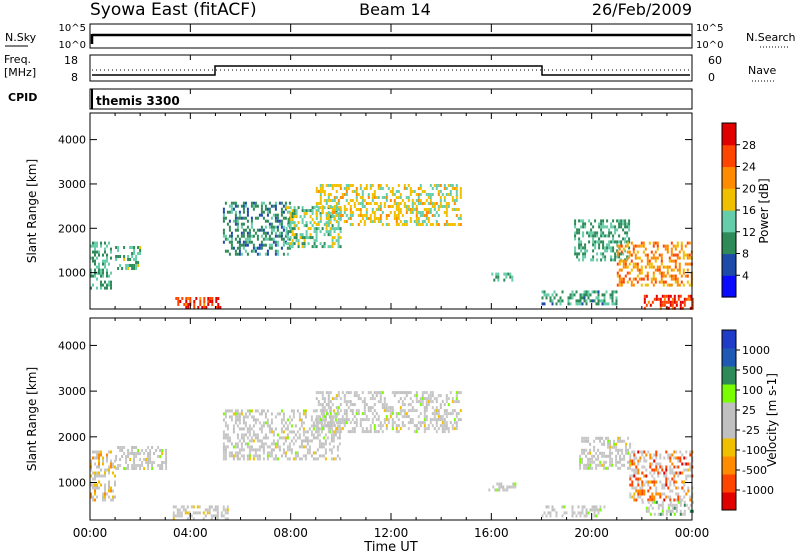 The image size is (800, 554). Describe the element at coordinates (313, 227) in the screenshot. I see `power-region` at that location.